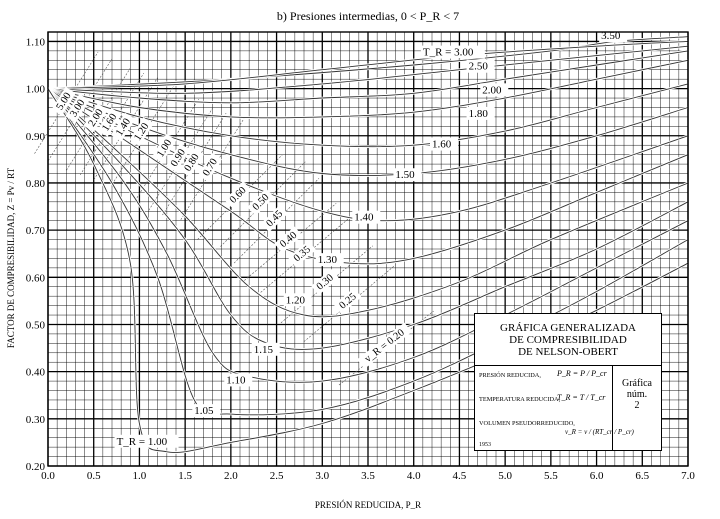 The image size is (720, 519). Describe the element at coordinates (36, 373) in the screenshot. I see `y-tick-label: 0.40` at that location.